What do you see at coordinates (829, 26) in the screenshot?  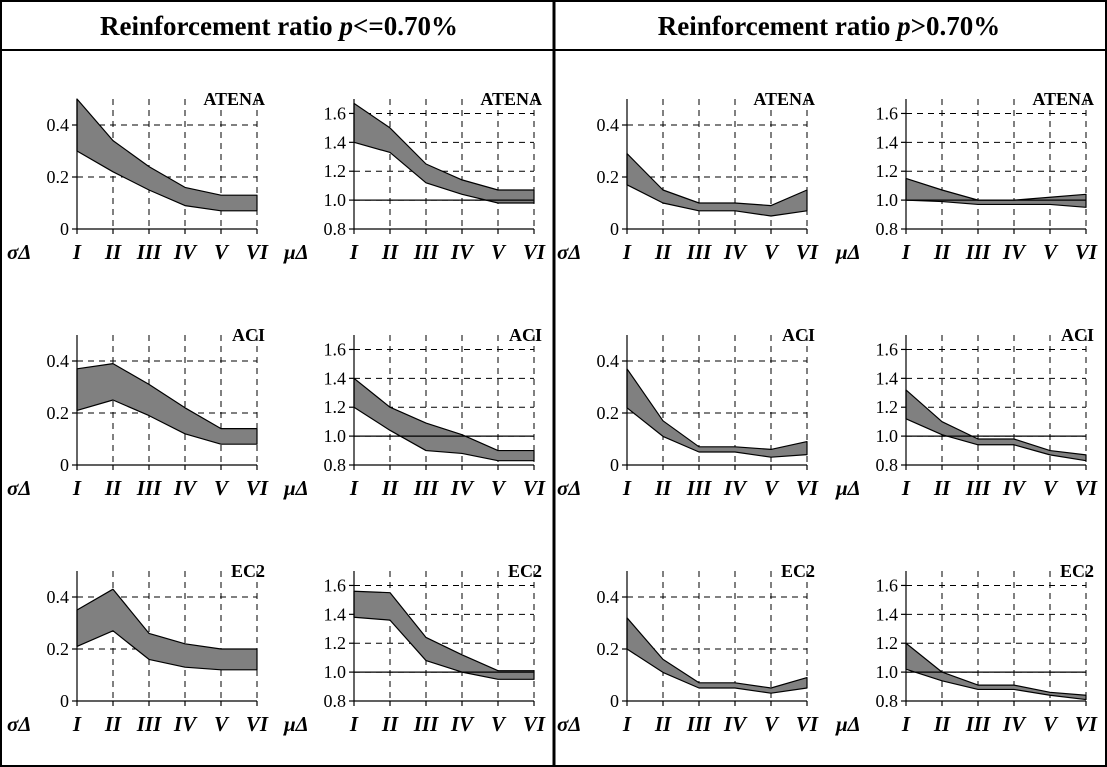 I see `header-right: Reinforcement ratio p>0.70%` at bounding box center [829, 26].